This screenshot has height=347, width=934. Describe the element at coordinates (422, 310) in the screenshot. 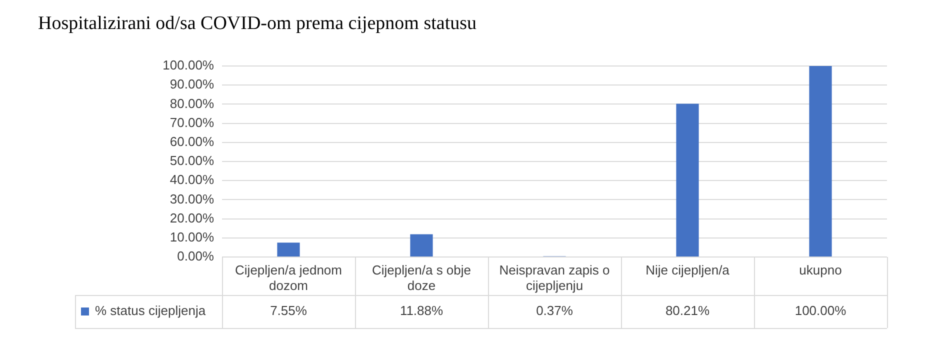

I see `data-label: 11.88%` at that location.